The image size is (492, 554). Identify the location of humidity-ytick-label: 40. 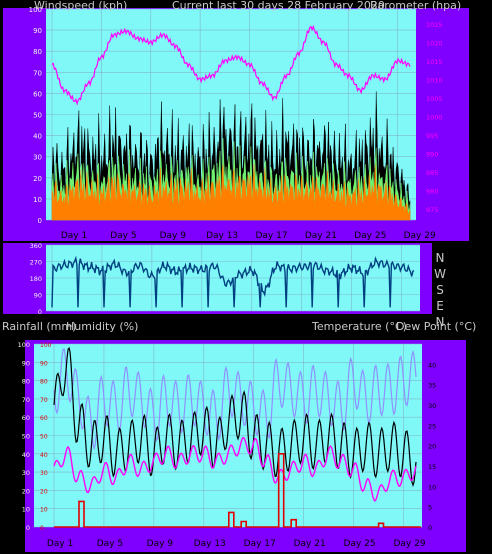
(26, 455).